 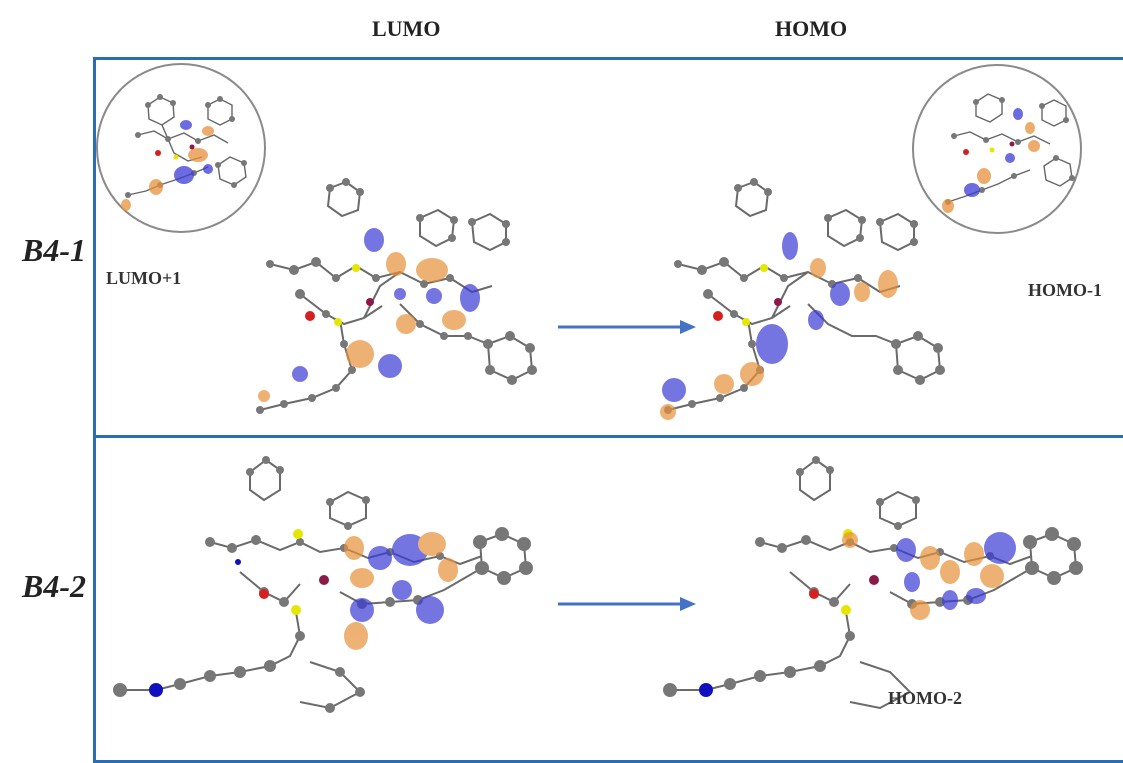 What do you see at coordinates (54, 586) in the screenshot?
I see `row-label-b4-2: B4-2` at bounding box center [54, 586].